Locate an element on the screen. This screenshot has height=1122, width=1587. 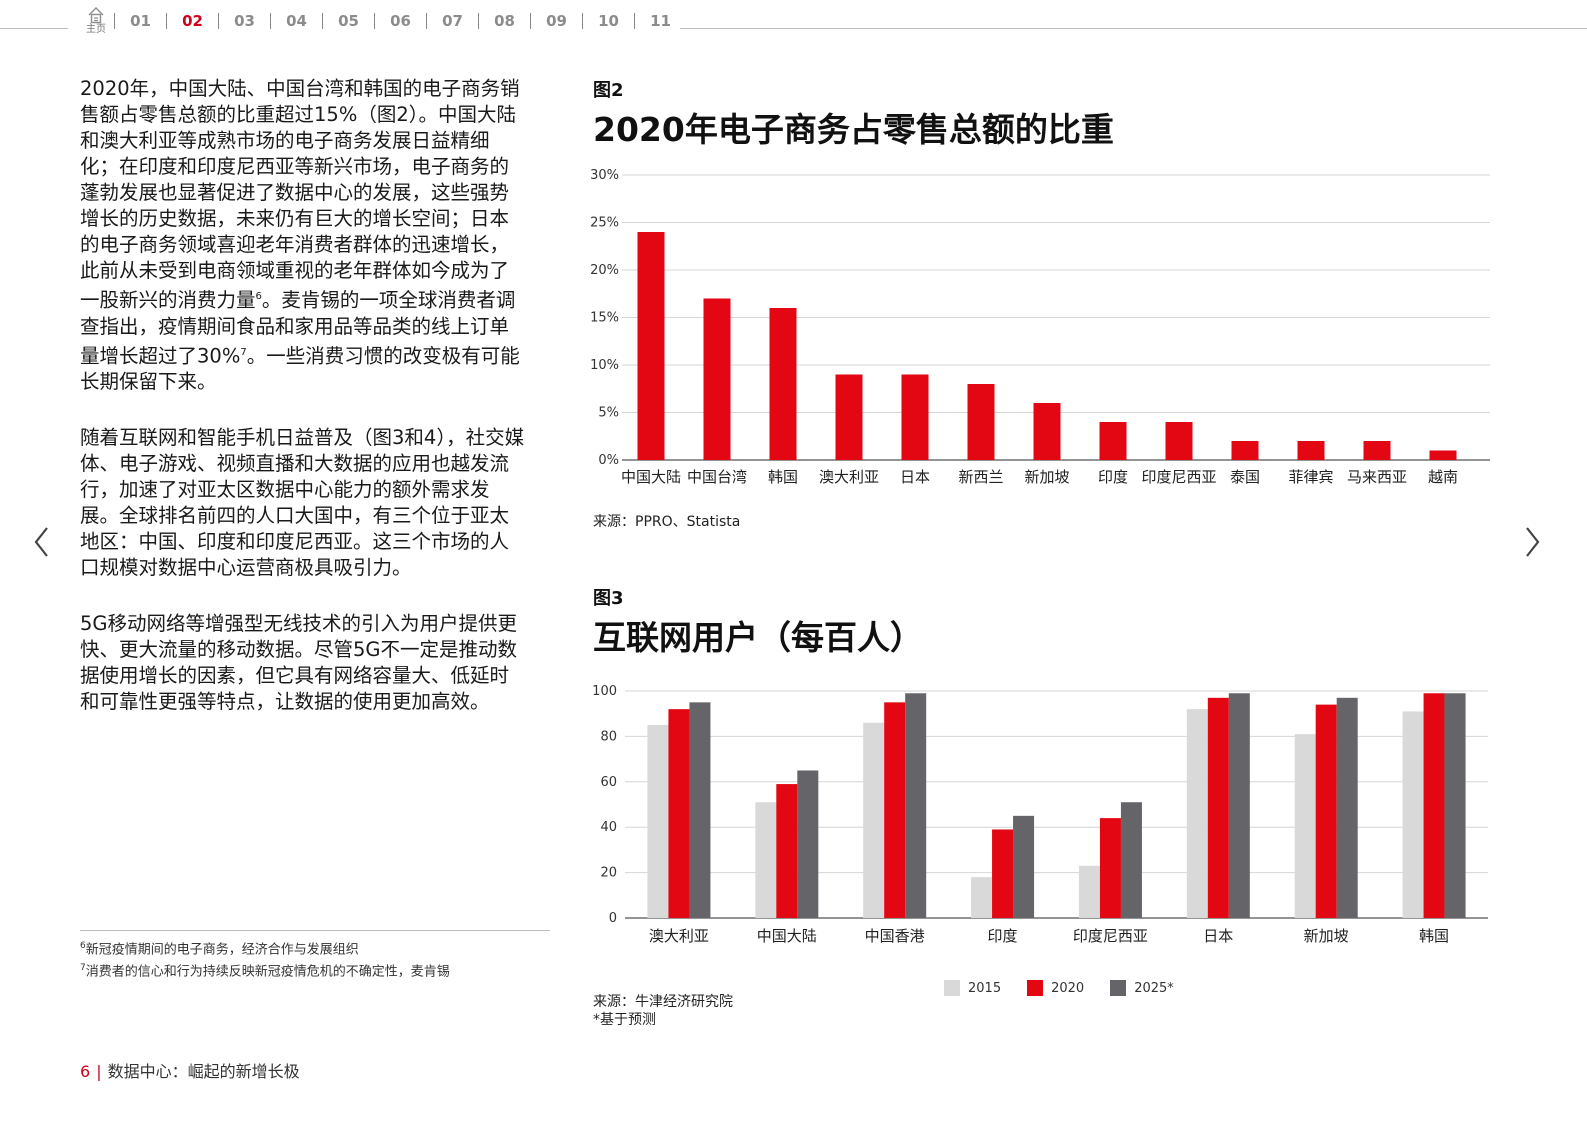
nav-item-04: 04 is located at coordinates (296, 21).